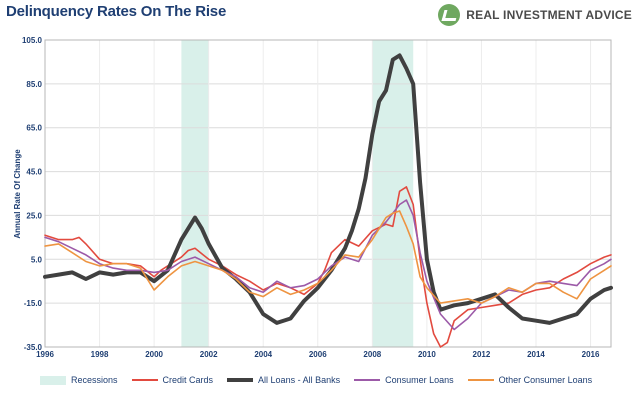  I want to click on y-tick-label: 5.0, so click(37, 259).